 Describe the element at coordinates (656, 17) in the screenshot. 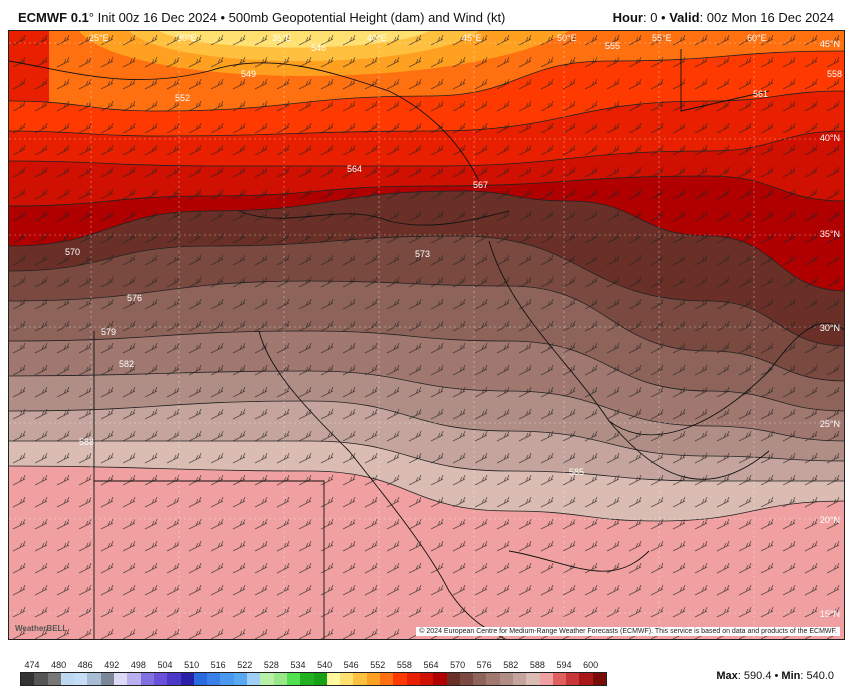

I see `hour-value: : 0 •` at that location.